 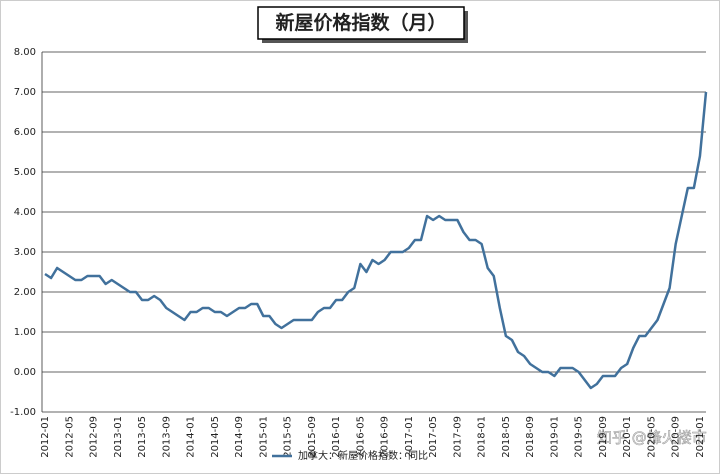 I want to click on x-tick-label: 2015-09, so click(x=312, y=437).